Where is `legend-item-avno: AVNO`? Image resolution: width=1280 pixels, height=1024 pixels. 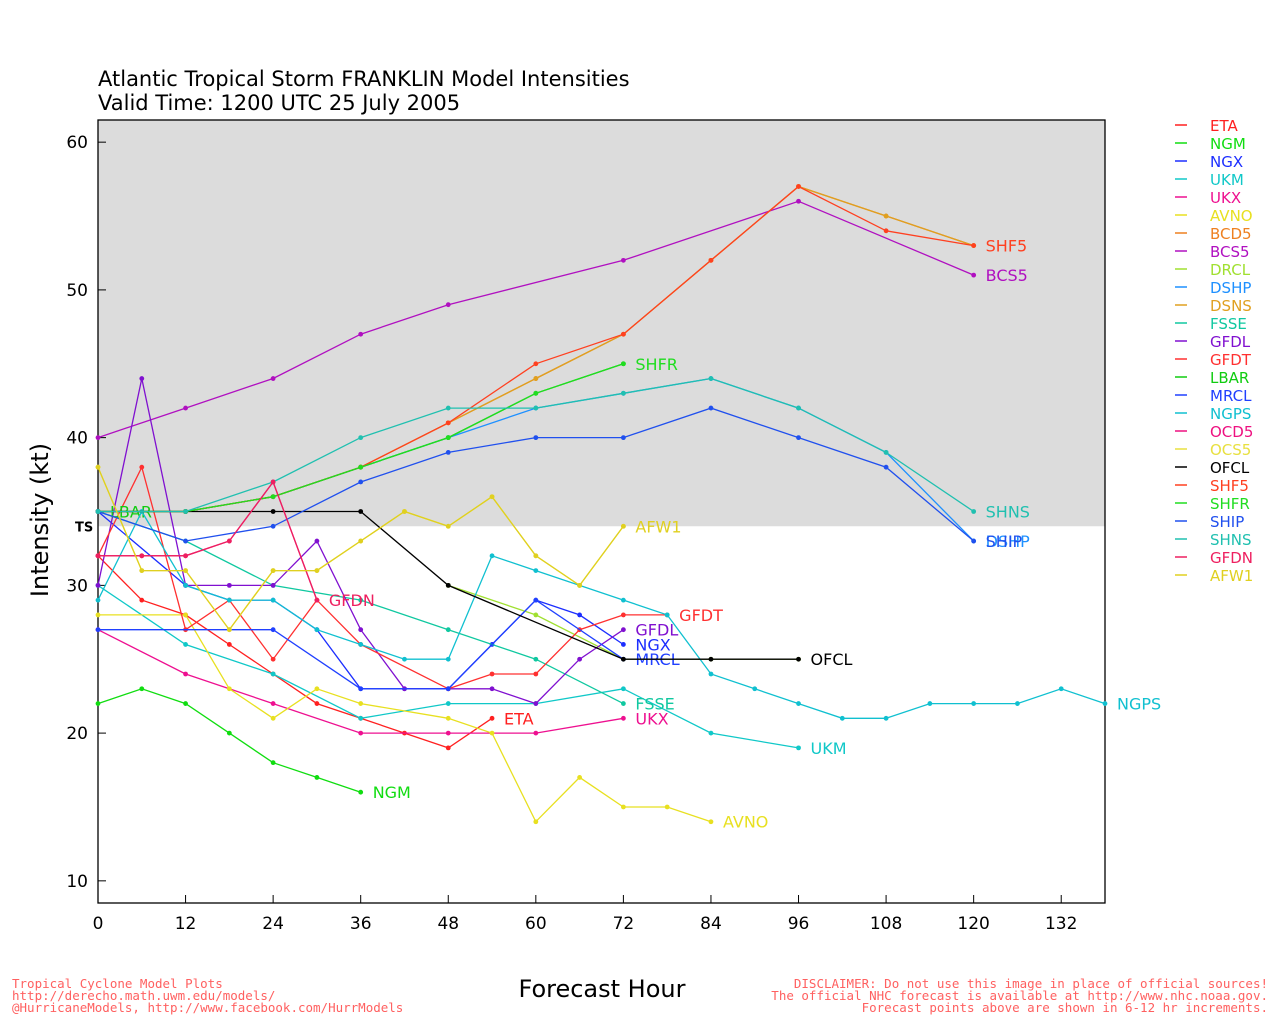
legend-item-avno: AVNO is located at coordinates (1231, 216).